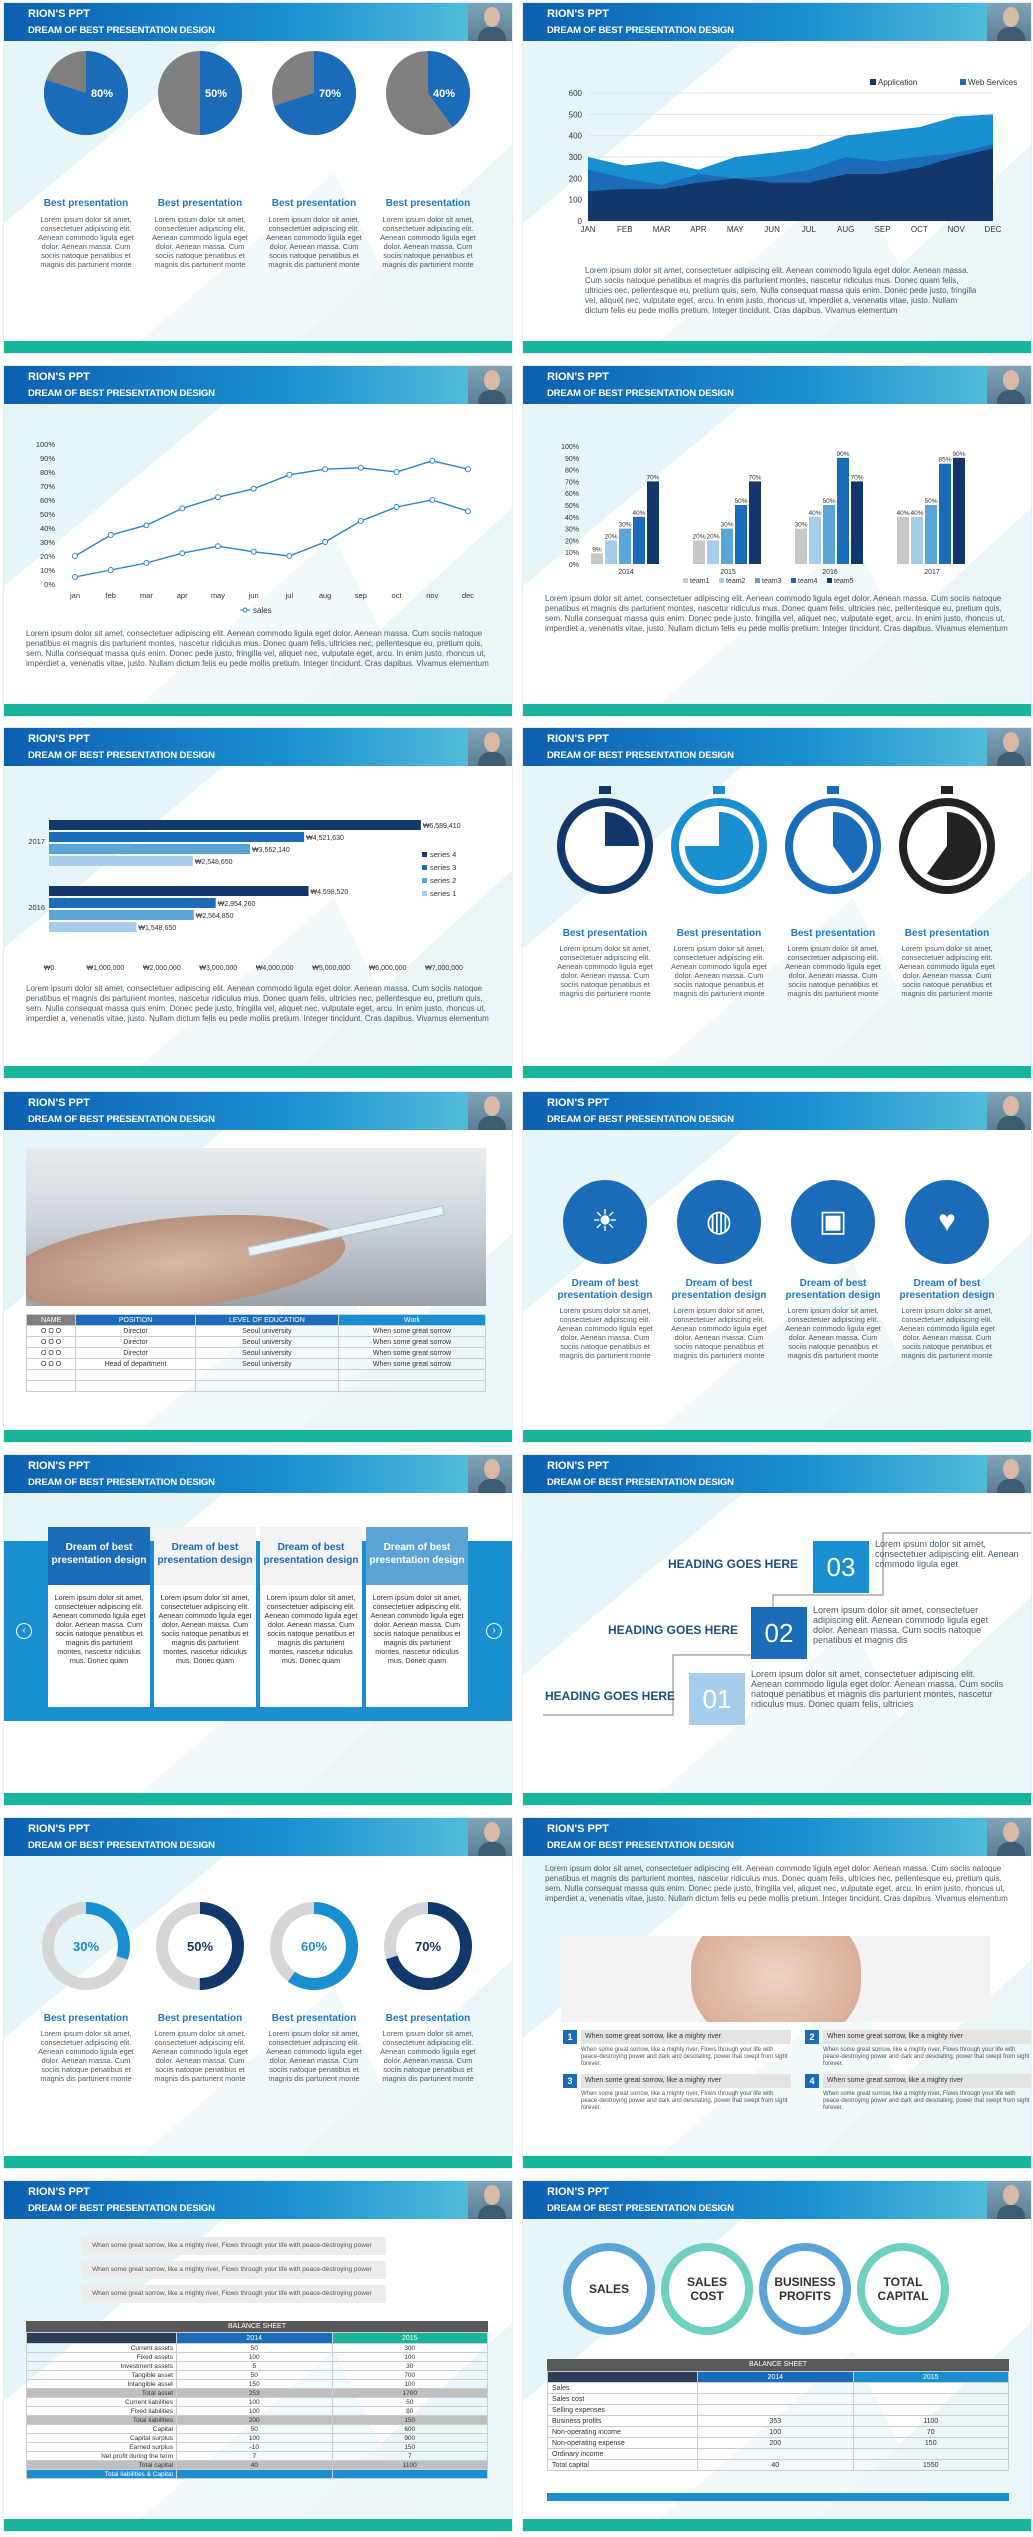  What do you see at coordinates (254, 2456) in the screenshot?
I see `table-cell: 7` at bounding box center [254, 2456].